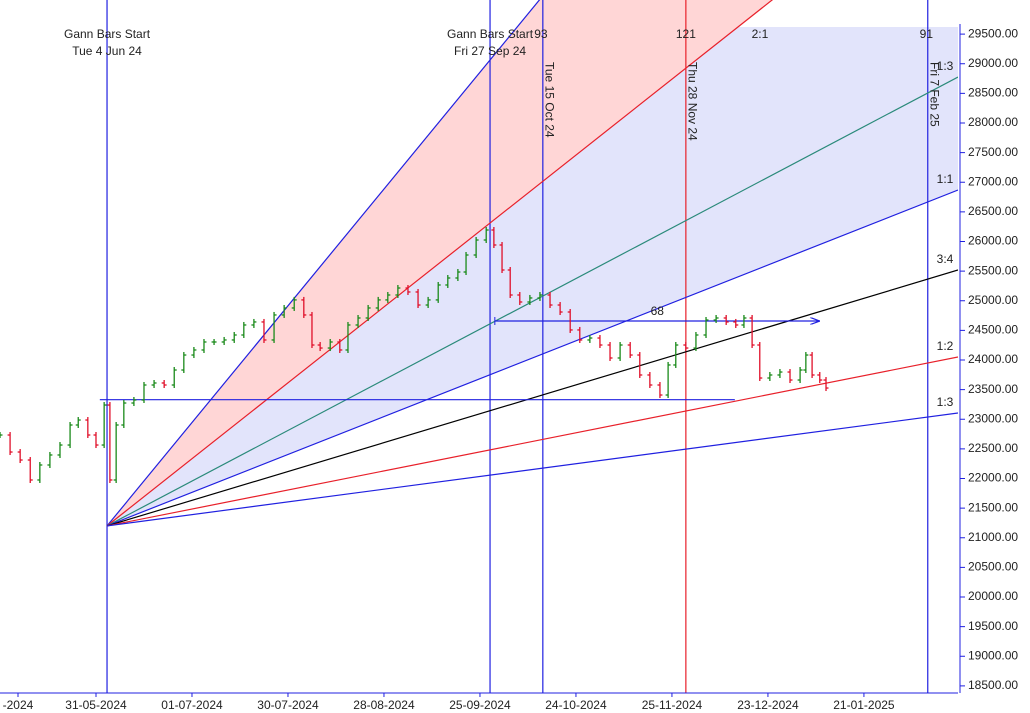 The width and height of the screenshot is (1030, 713). What do you see at coordinates (993, 211) in the screenshot?
I see `y-tick-label: 26500.00` at bounding box center [993, 211].